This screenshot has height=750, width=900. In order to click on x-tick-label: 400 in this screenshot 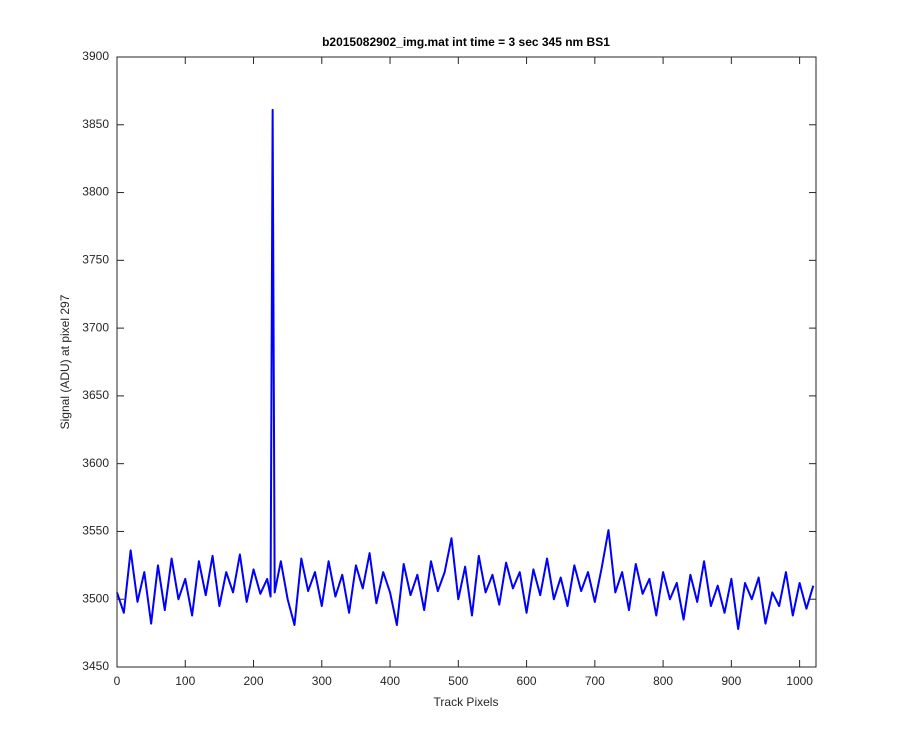, I will do `click(390, 681)`.